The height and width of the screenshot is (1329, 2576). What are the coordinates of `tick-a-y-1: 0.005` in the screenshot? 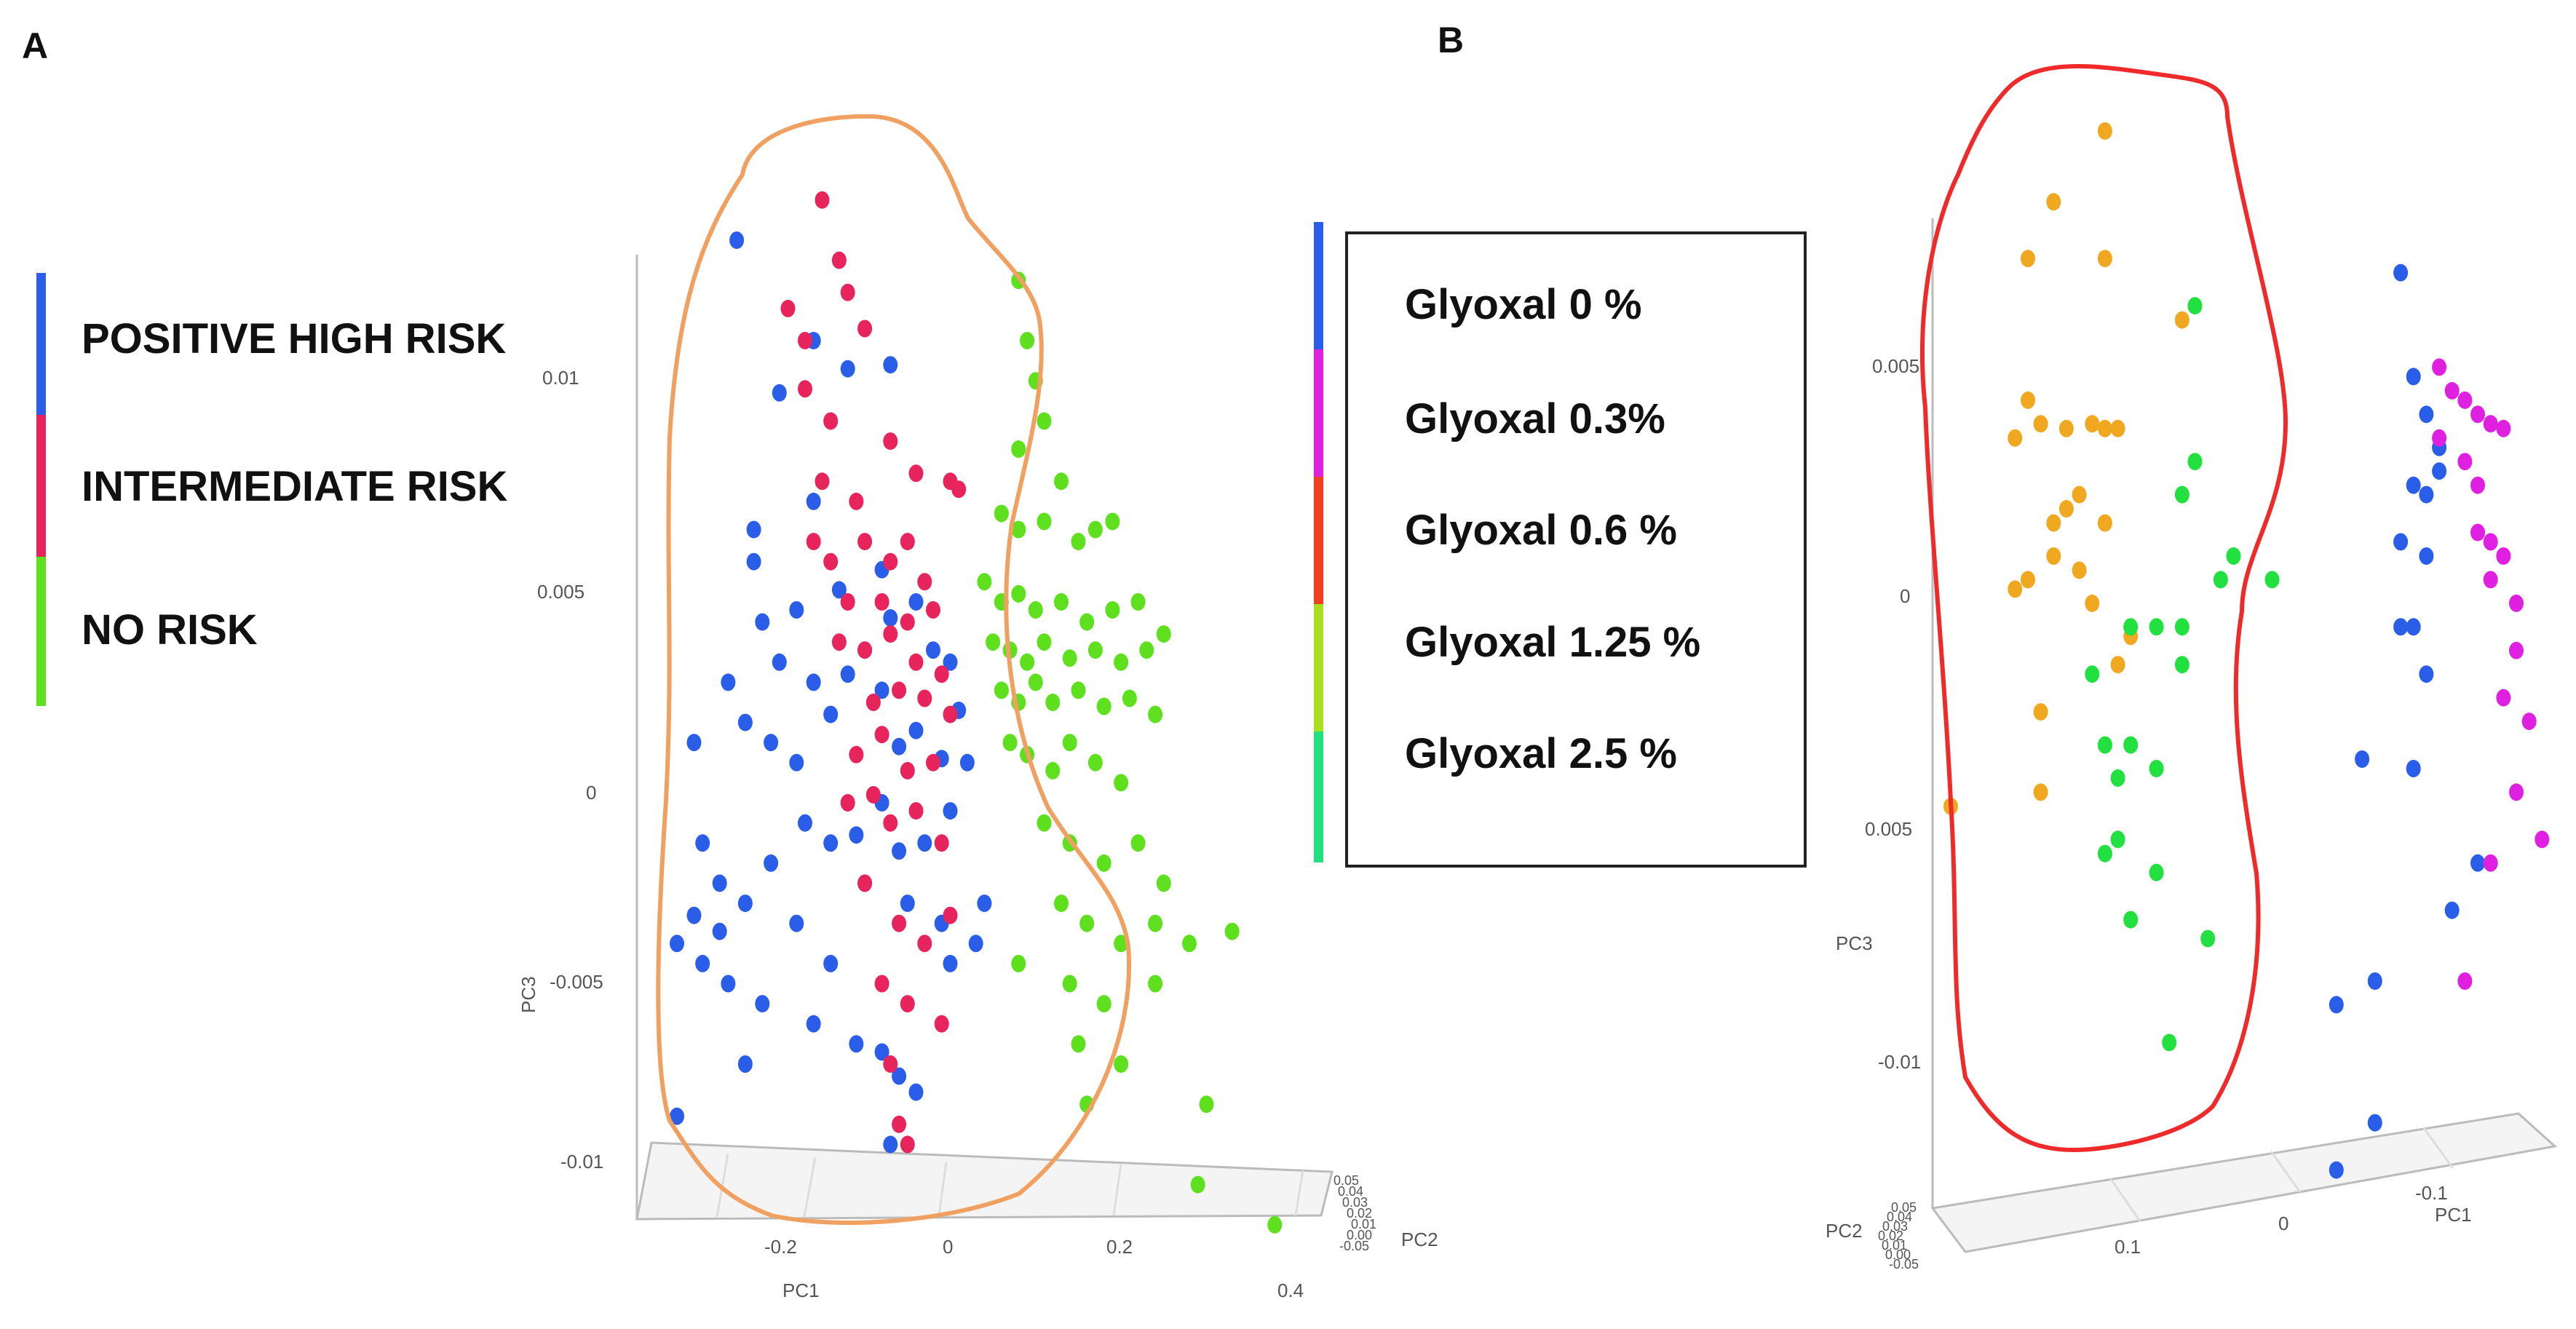 It's located at (560, 592).